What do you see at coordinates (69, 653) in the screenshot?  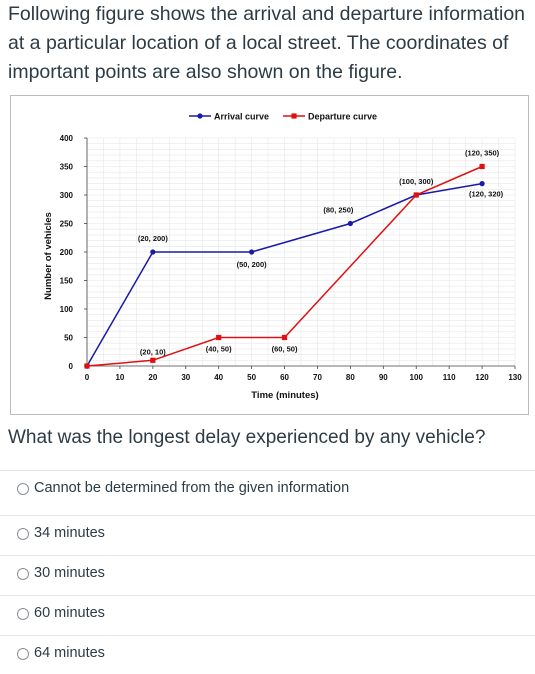 I see `option-label: 64 minutes` at bounding box center [69, 653].